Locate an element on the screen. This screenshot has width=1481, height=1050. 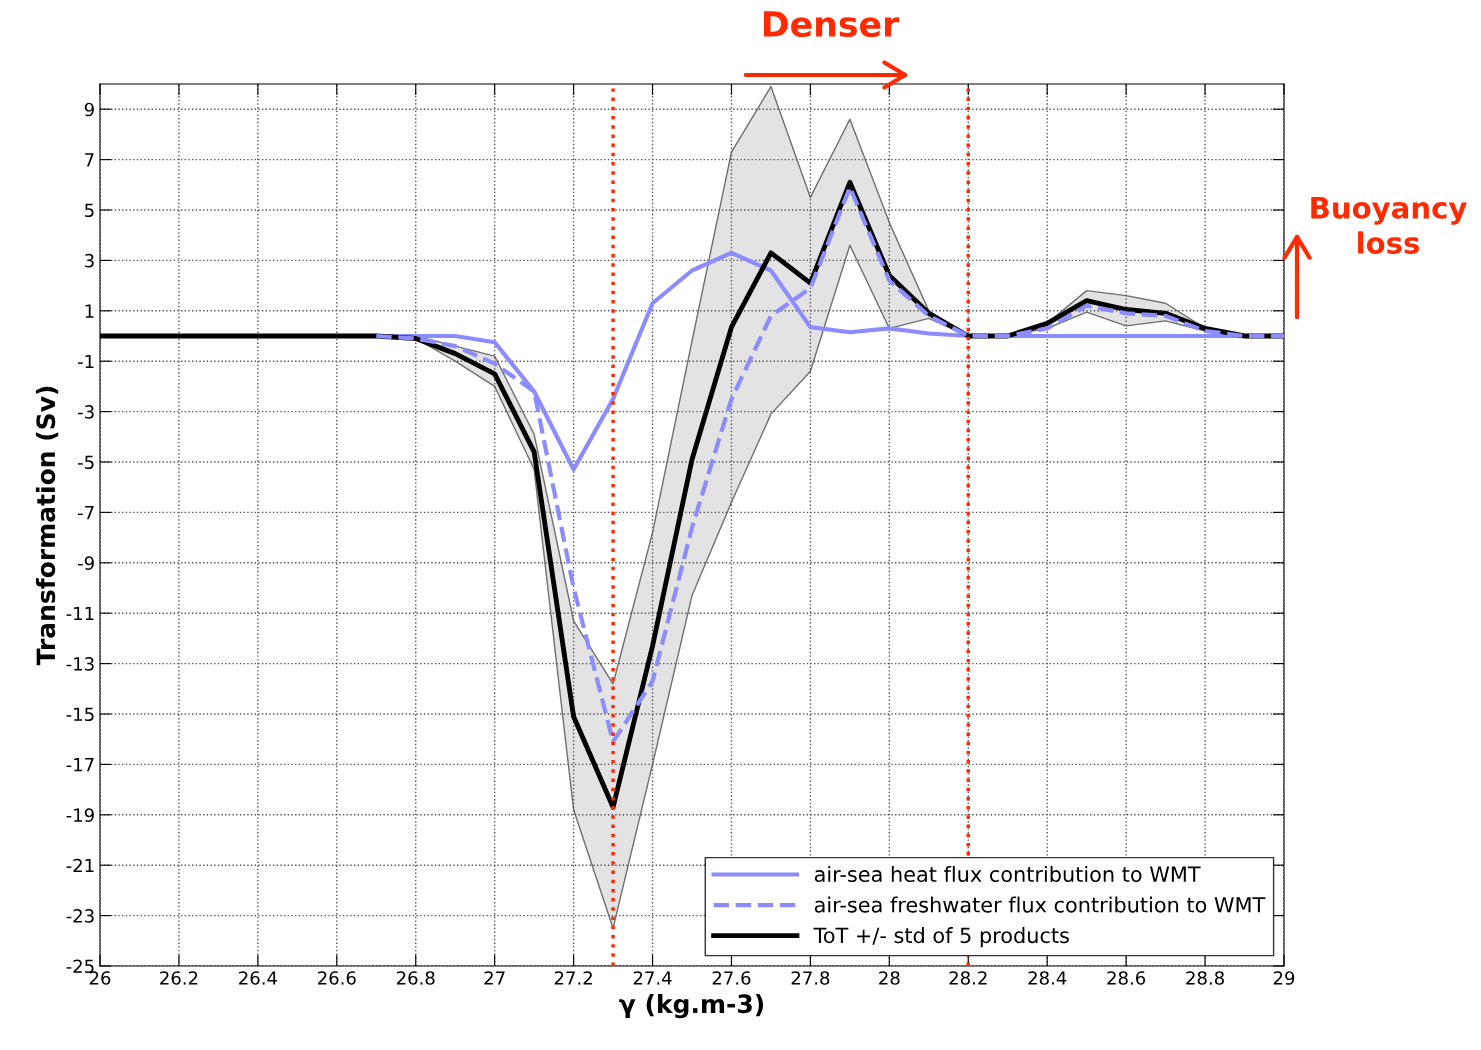
y-tick-label: -15 is located at coordinates (80, 714).